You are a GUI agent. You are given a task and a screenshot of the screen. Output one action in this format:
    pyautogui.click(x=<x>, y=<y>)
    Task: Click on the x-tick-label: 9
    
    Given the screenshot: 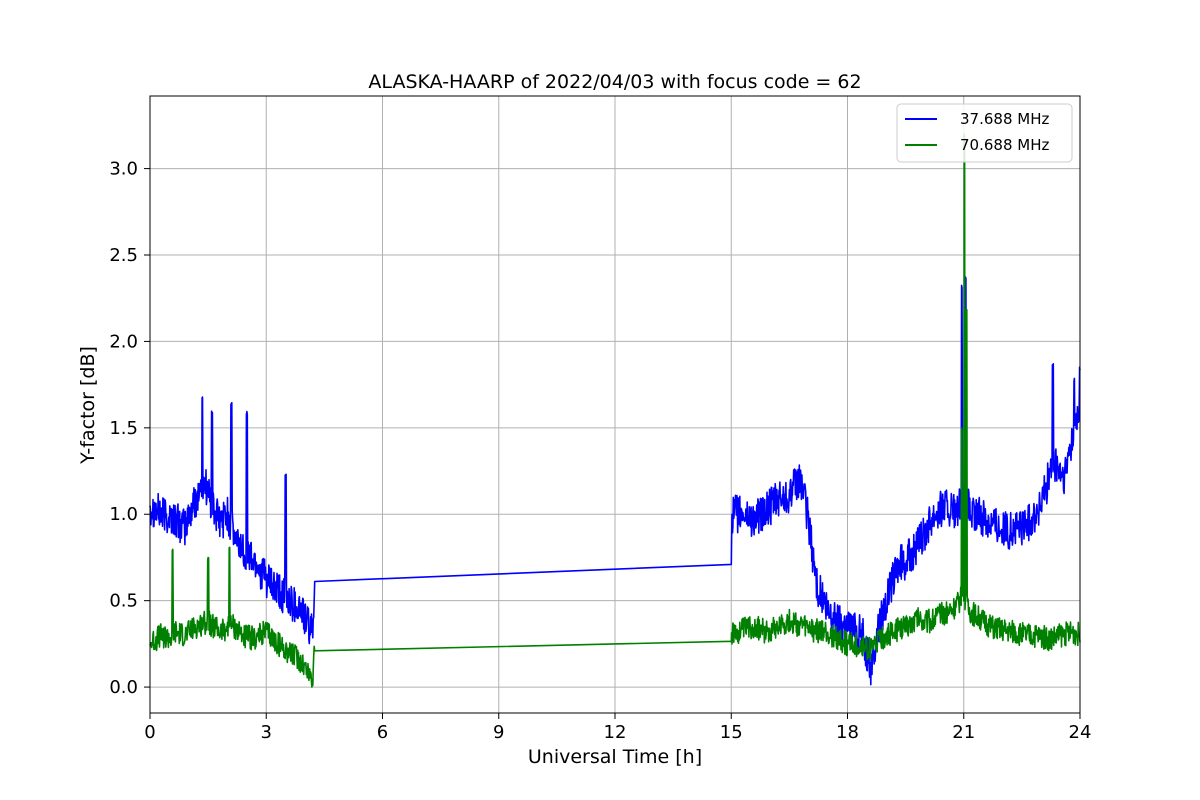 What is the action you would take?
    pyautogui.click(x=498, y=732)
    